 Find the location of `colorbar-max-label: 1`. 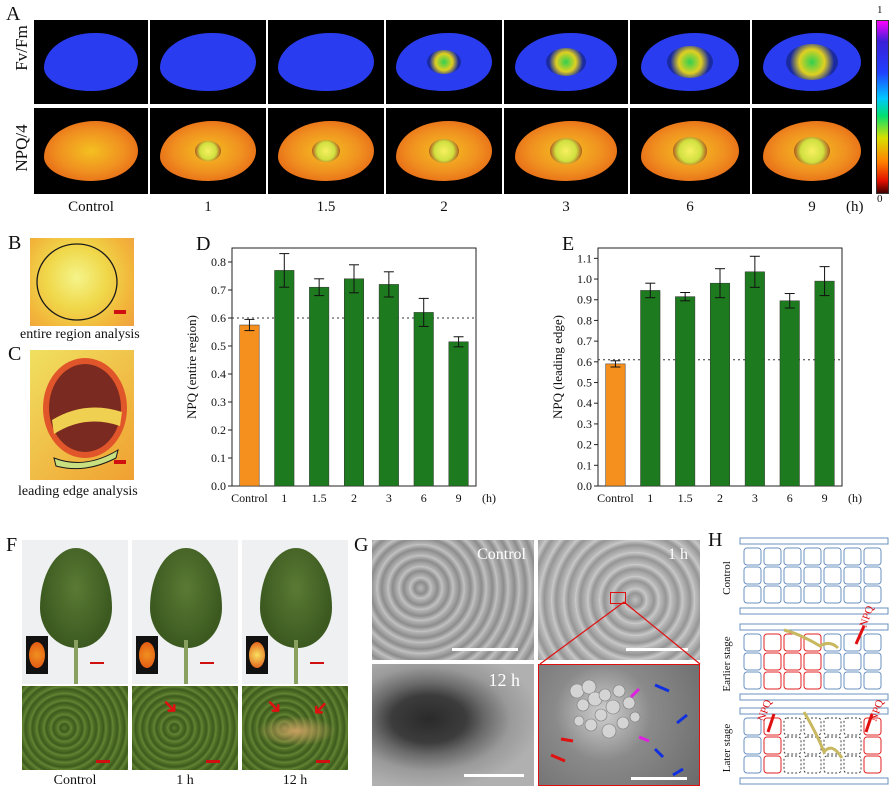

colorbar-max-label: 1 is located at coordinates (880, 10).